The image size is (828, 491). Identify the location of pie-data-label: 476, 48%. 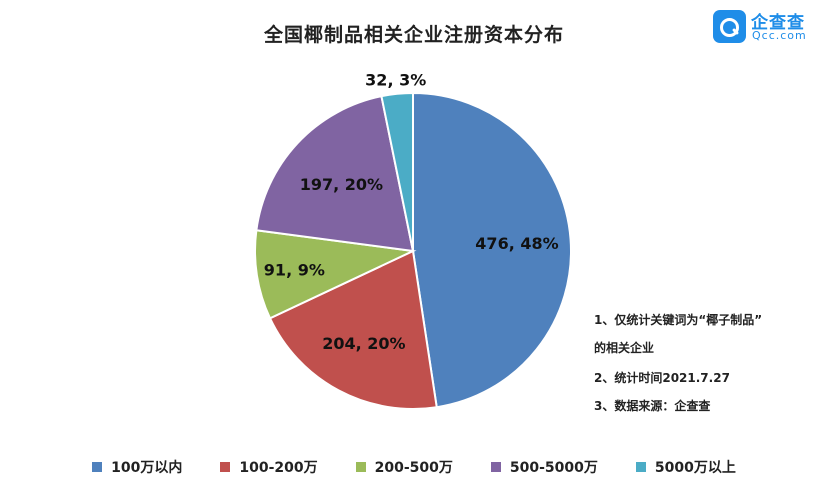
(516, 243).